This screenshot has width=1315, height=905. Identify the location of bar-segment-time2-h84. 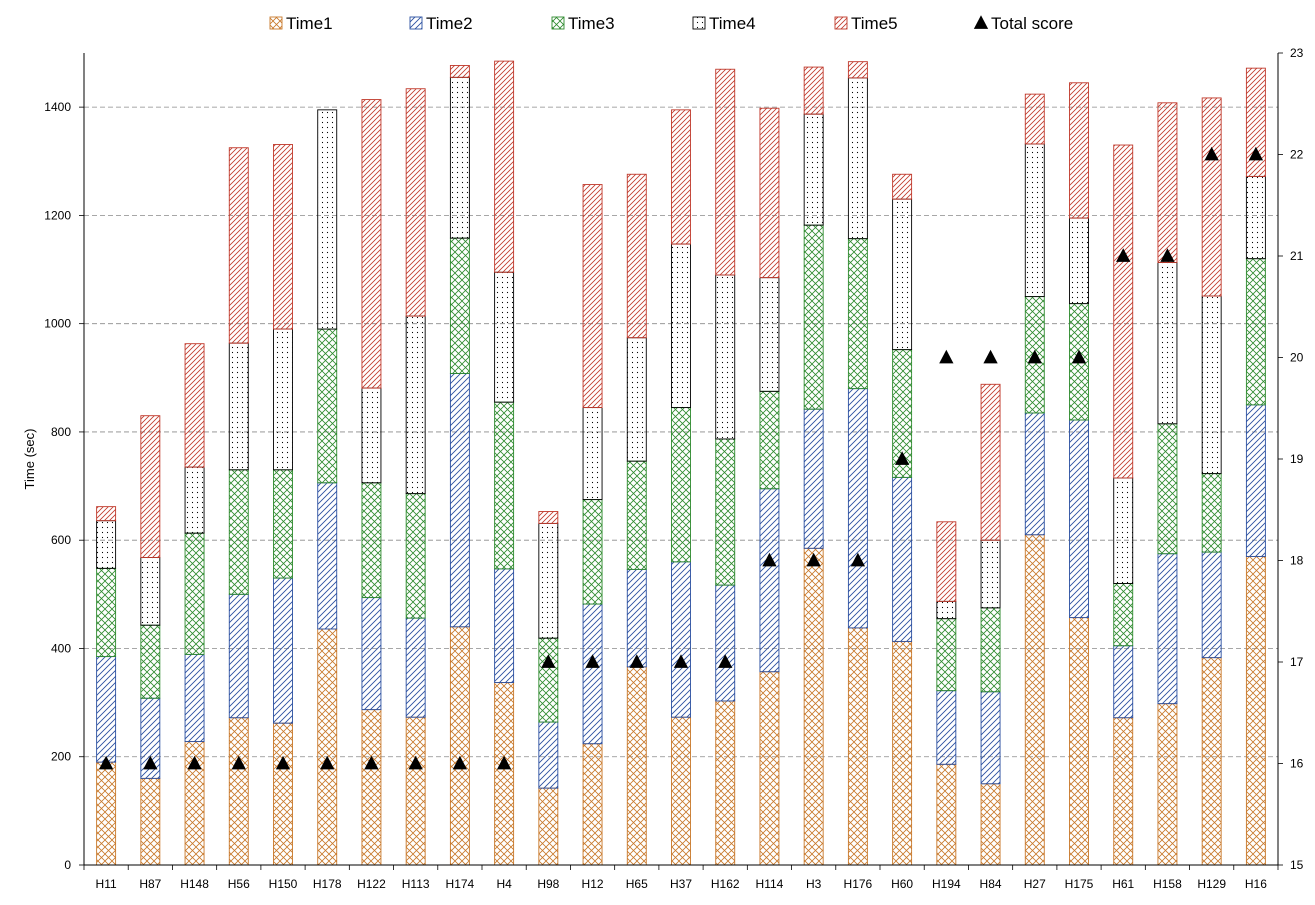
(990, 738).